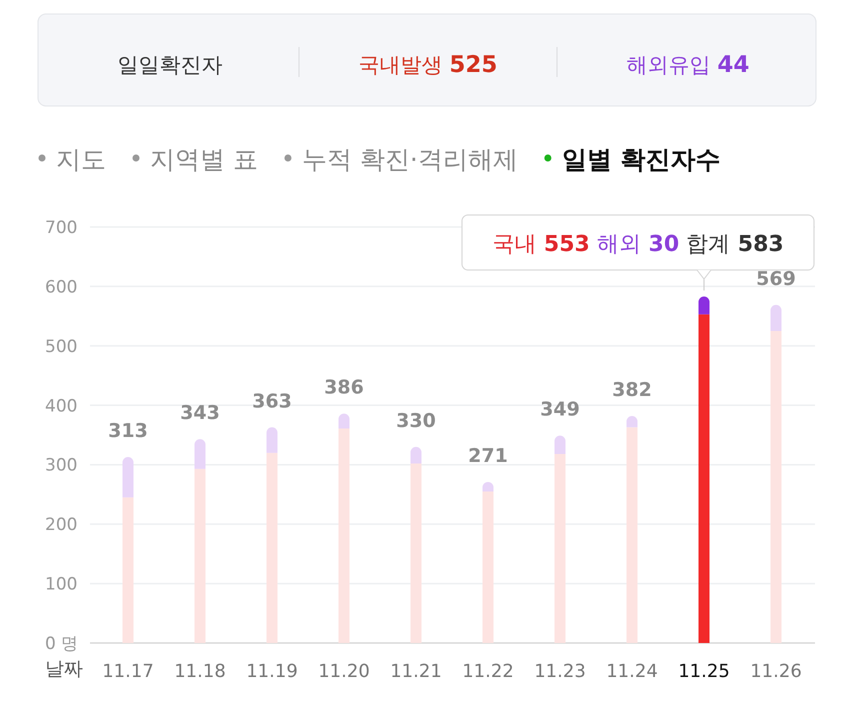  Describe the element at coordinates (416, 671) in the screenshot. I see `x-tick-label: 11.21` at that location.